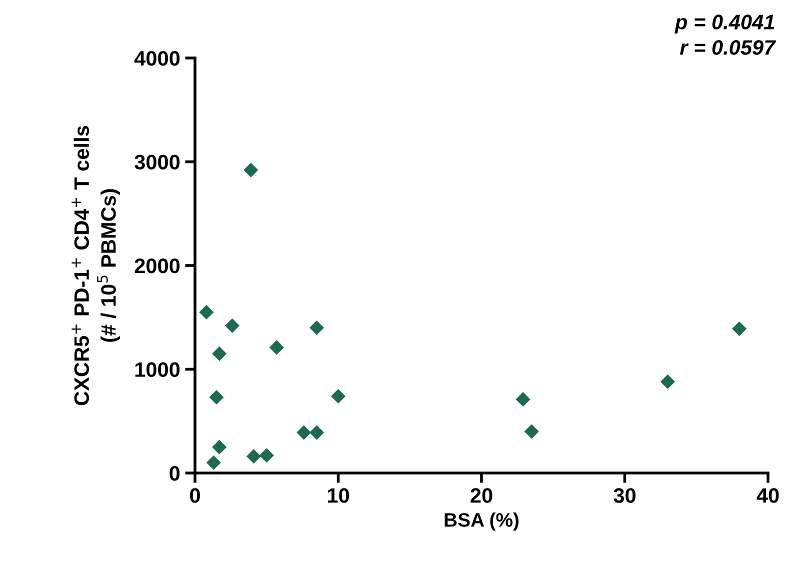 This screenshot has width=787, height=565. I want to click on x-tick-label: 30, so click(625, 495).